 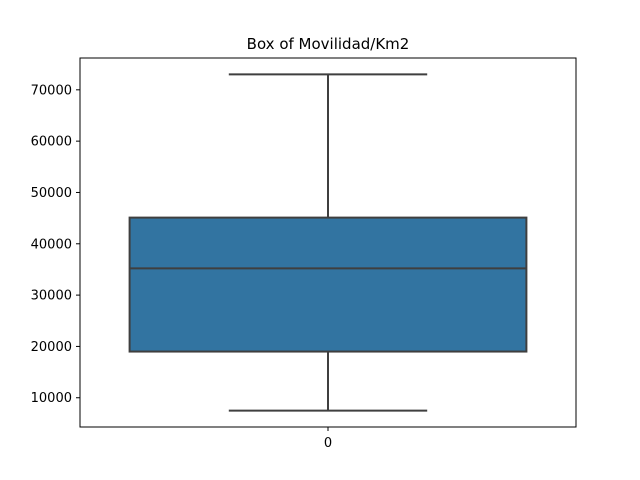 What do you see at coordinates (328, 44) in the screenshot?
I see `chart-title: Box of Movilidad/Km2` at bounding box center [328, 44].